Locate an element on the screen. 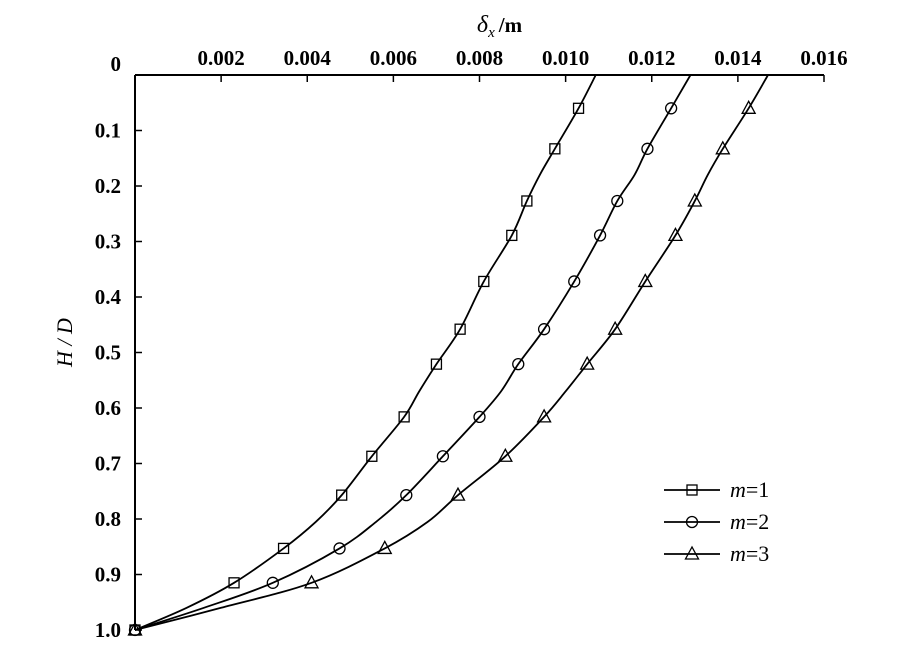  y-axis-label: H / D is located at coordinates (64, 343).